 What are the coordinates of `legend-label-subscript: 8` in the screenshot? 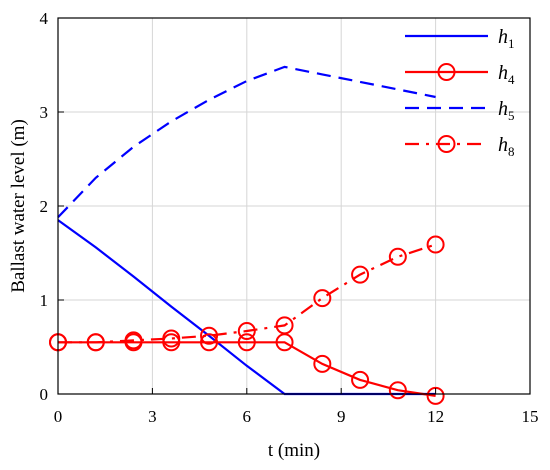 It's located at (511, 151).